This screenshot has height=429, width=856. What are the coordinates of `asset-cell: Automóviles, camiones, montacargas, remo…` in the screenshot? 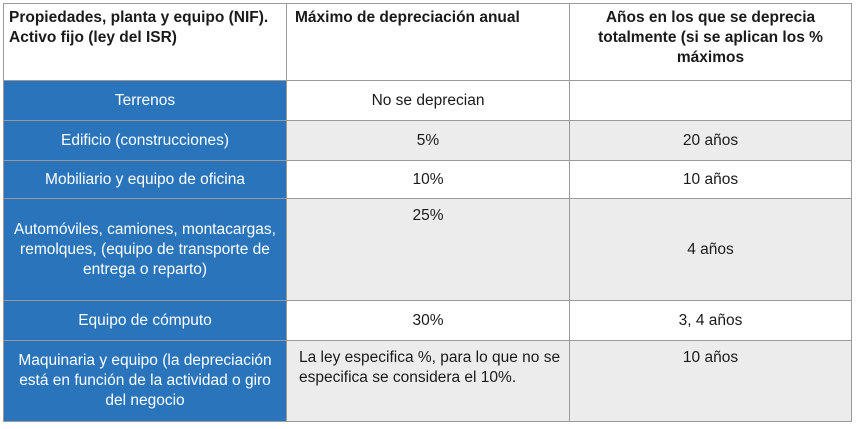 It's located at (145, 249).